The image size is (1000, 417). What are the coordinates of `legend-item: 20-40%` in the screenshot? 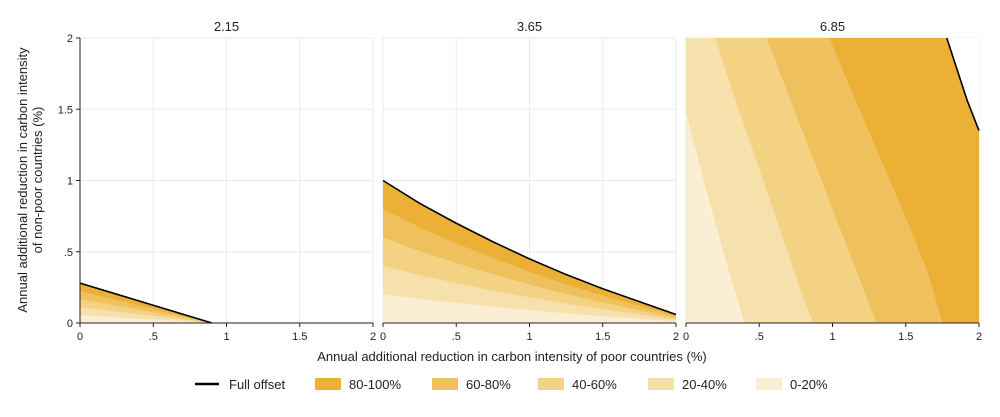 It's located at (687, 384).